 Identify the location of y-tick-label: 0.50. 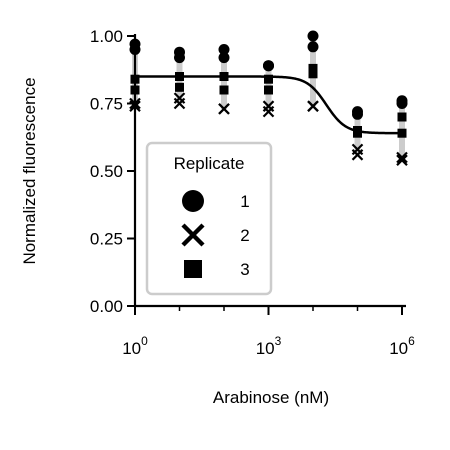
(106, 171).